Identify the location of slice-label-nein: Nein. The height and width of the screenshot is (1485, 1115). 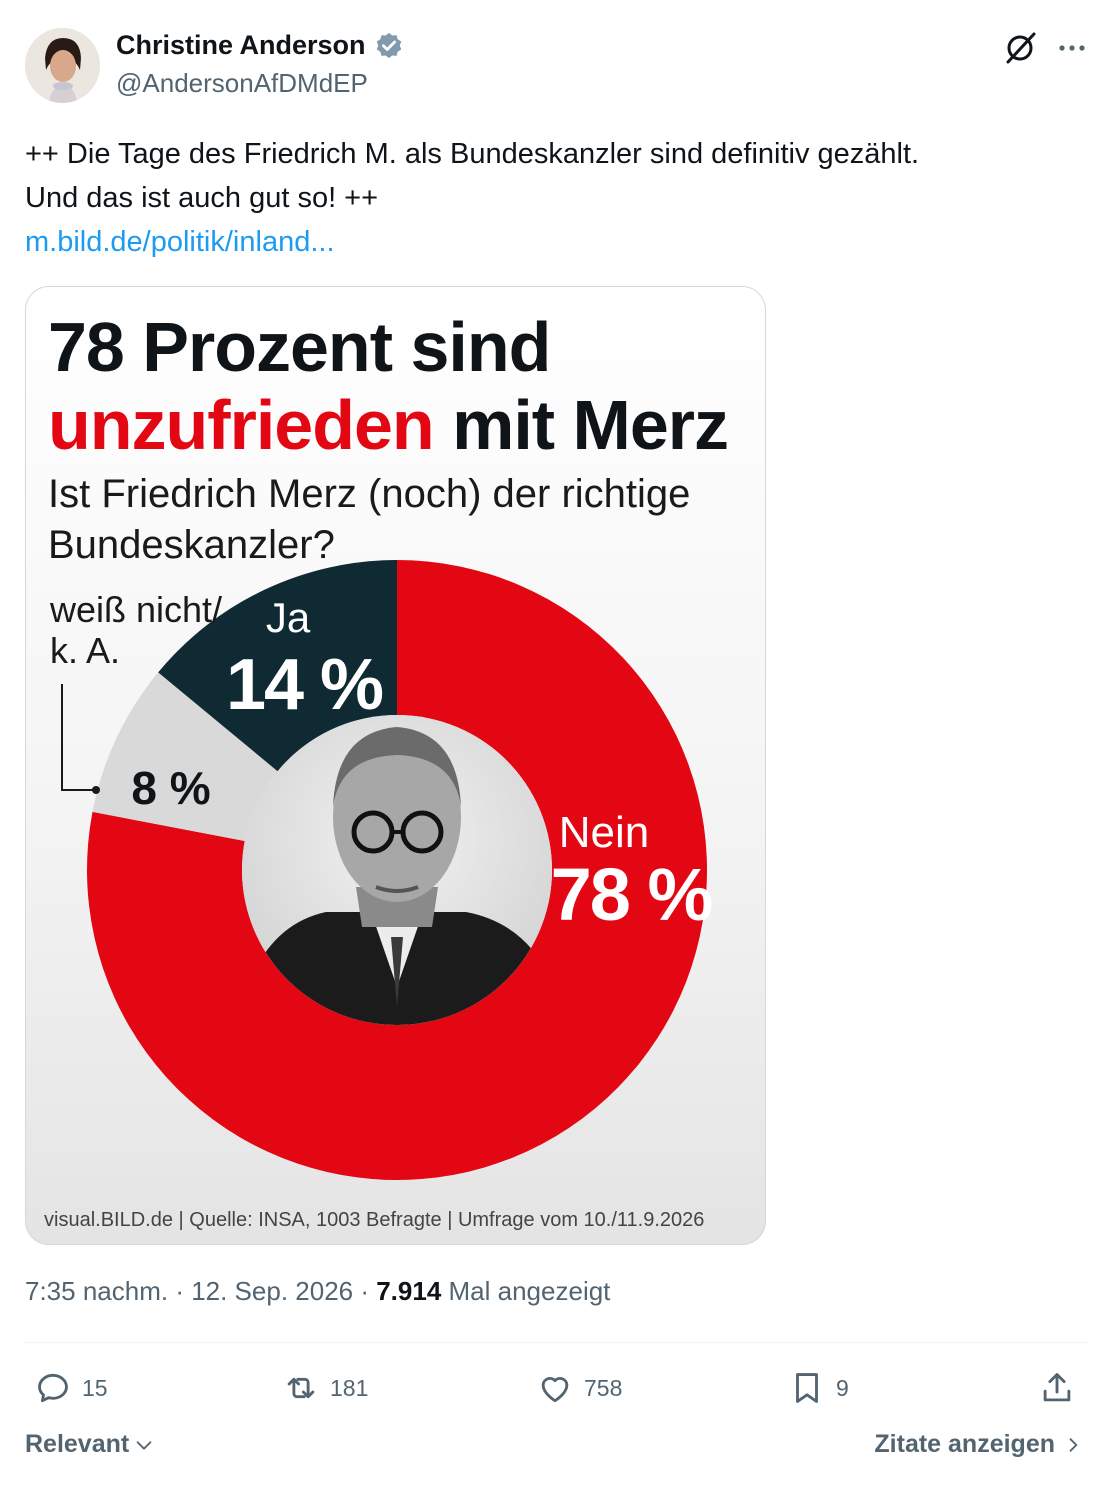
(604, 832).